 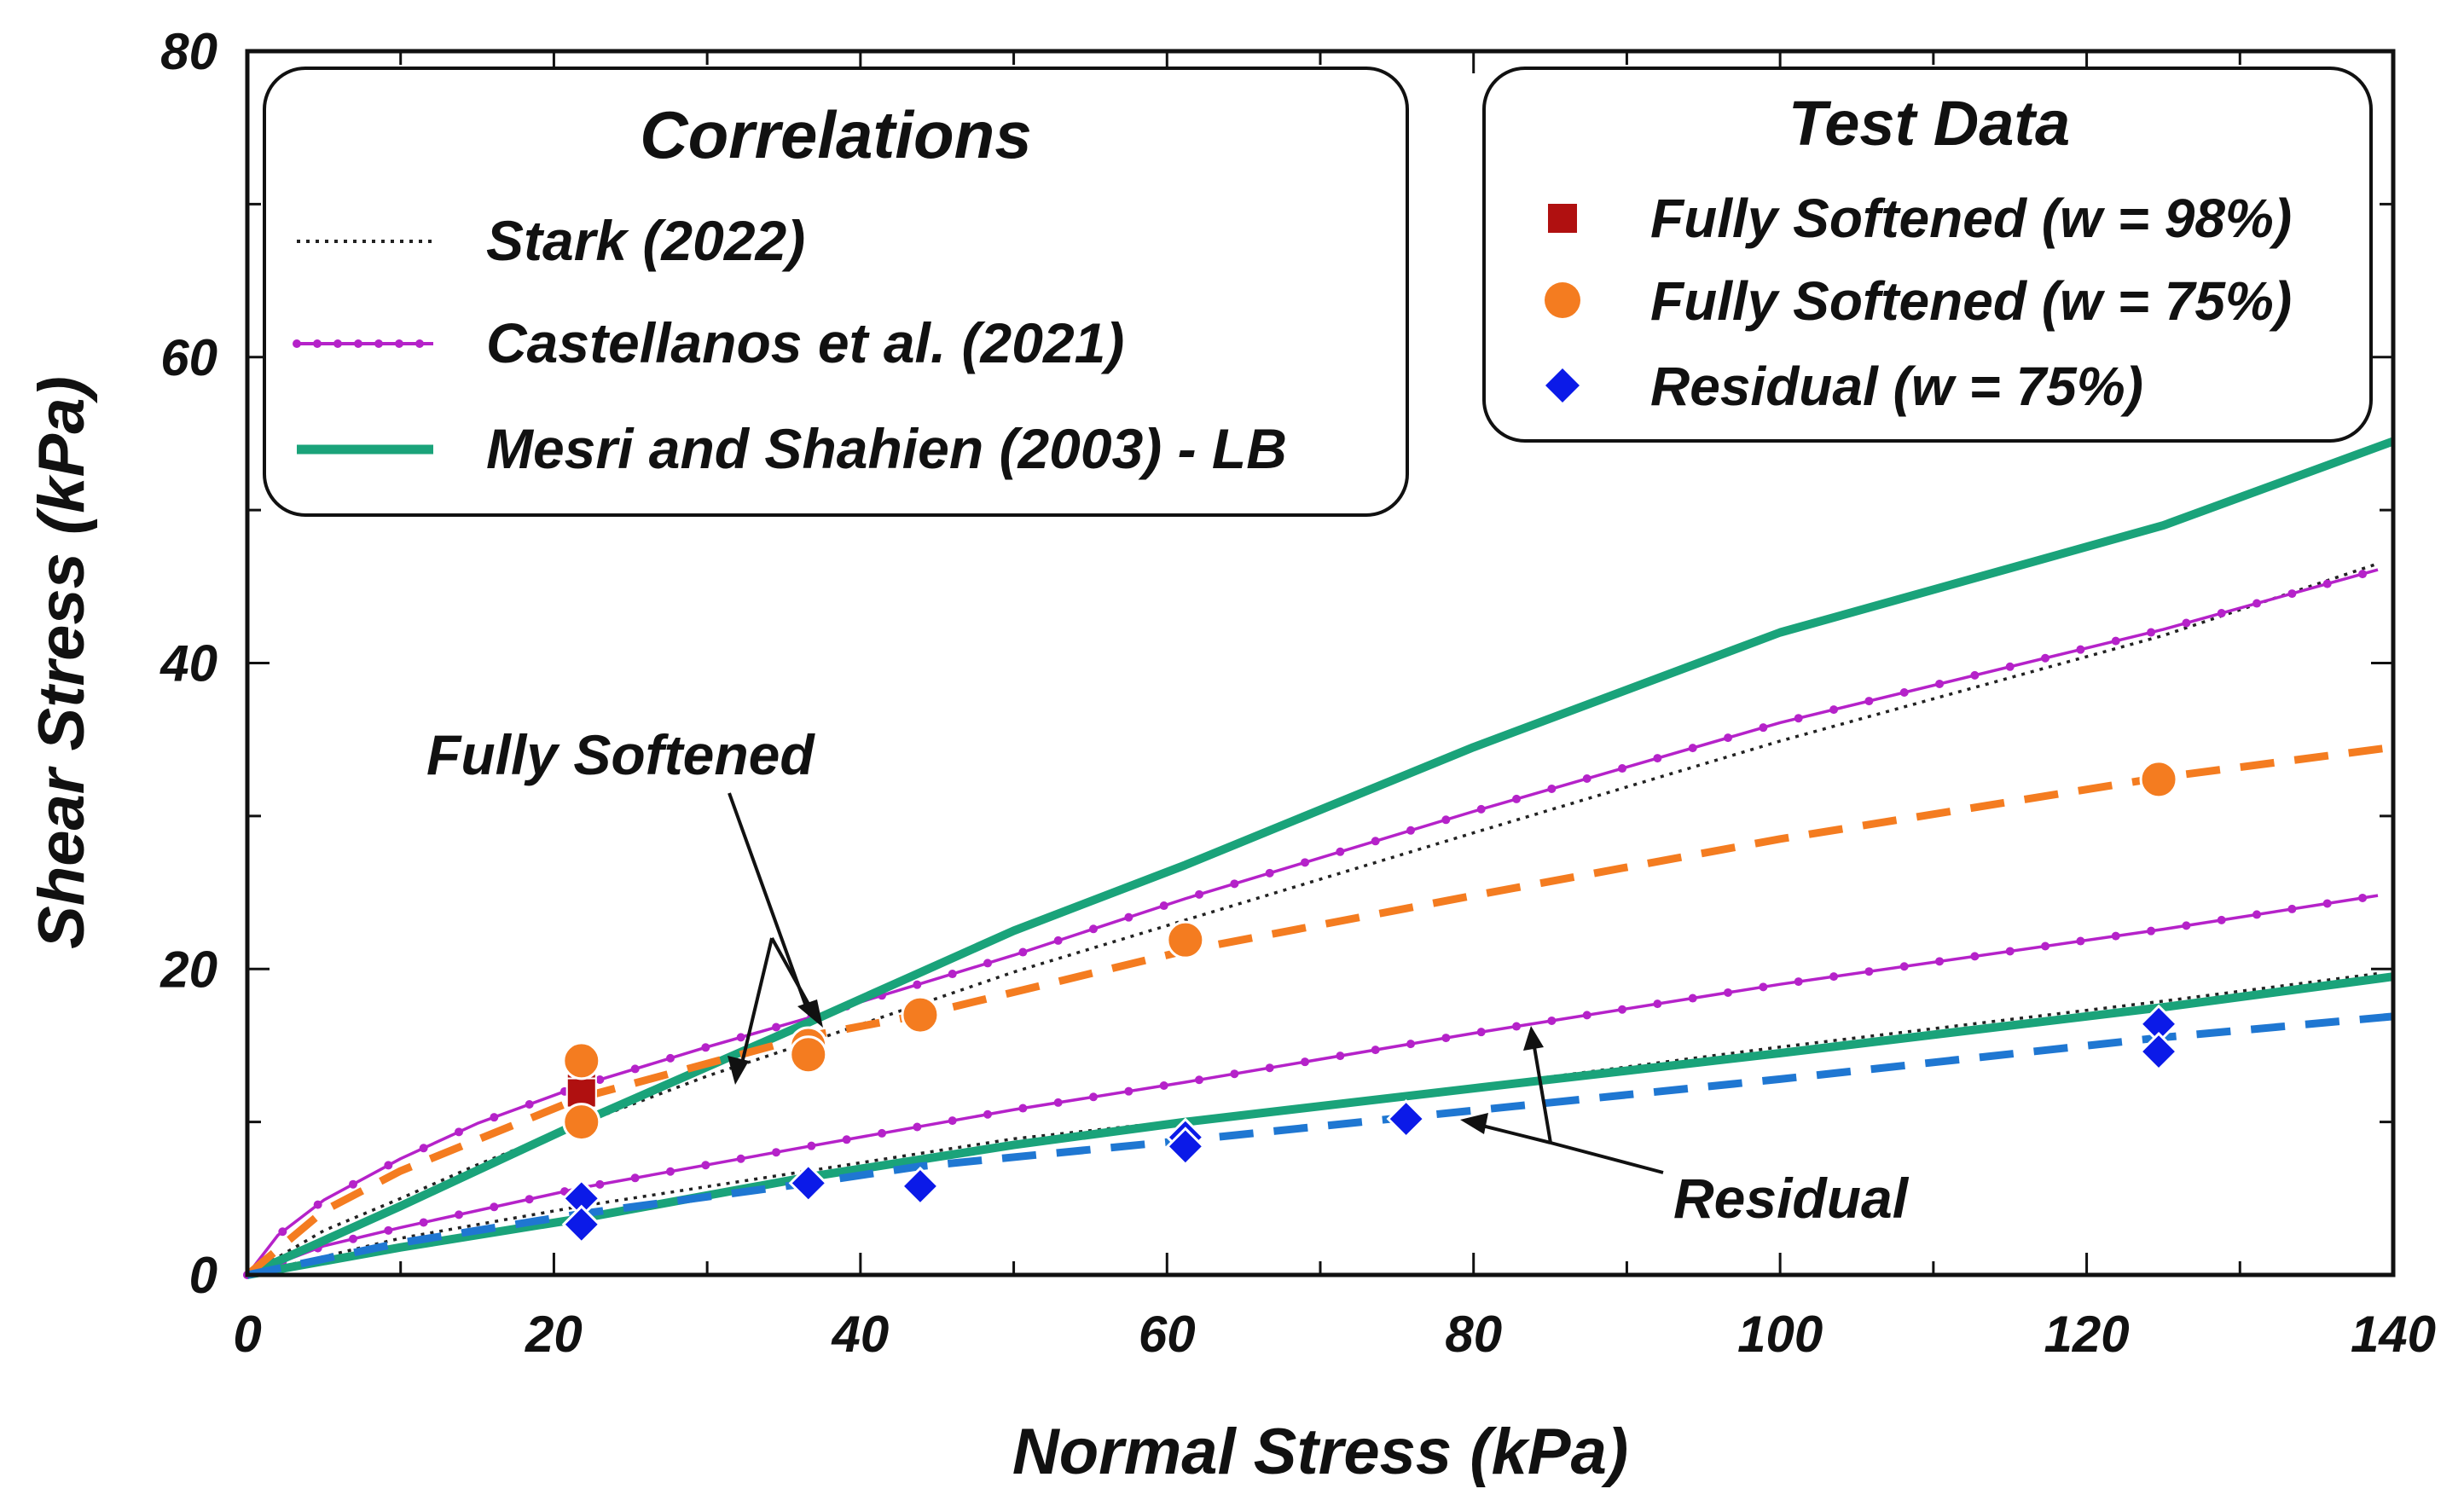 I want to click on correlations-legend-box, so click(x=836, y=292).